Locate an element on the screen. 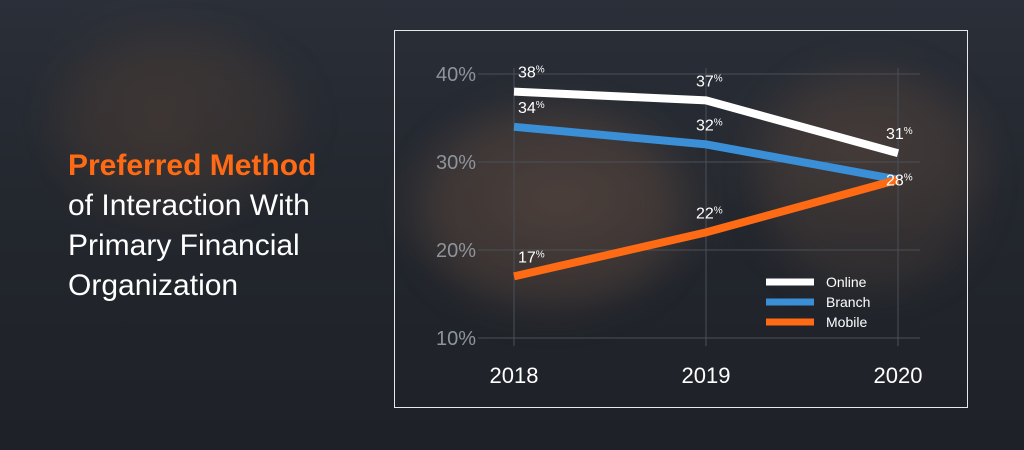 This screenshot has height=450, width=1024. background-hand-left is located at coordinates (550, 210).